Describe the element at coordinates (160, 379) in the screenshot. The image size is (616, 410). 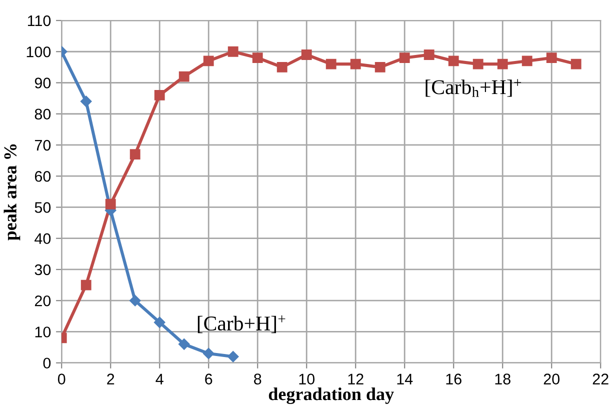
I see `x-tick-label: 4` at that location.